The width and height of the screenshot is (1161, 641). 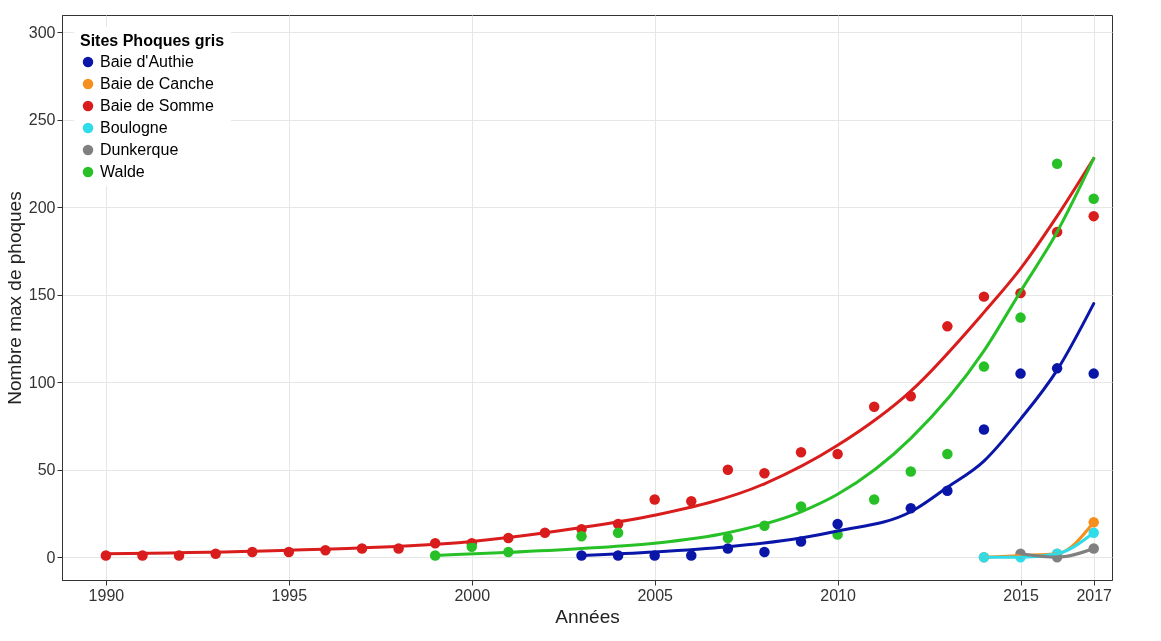 I want to click on legend-label: Dunkerque, so click(x=139, y=149).